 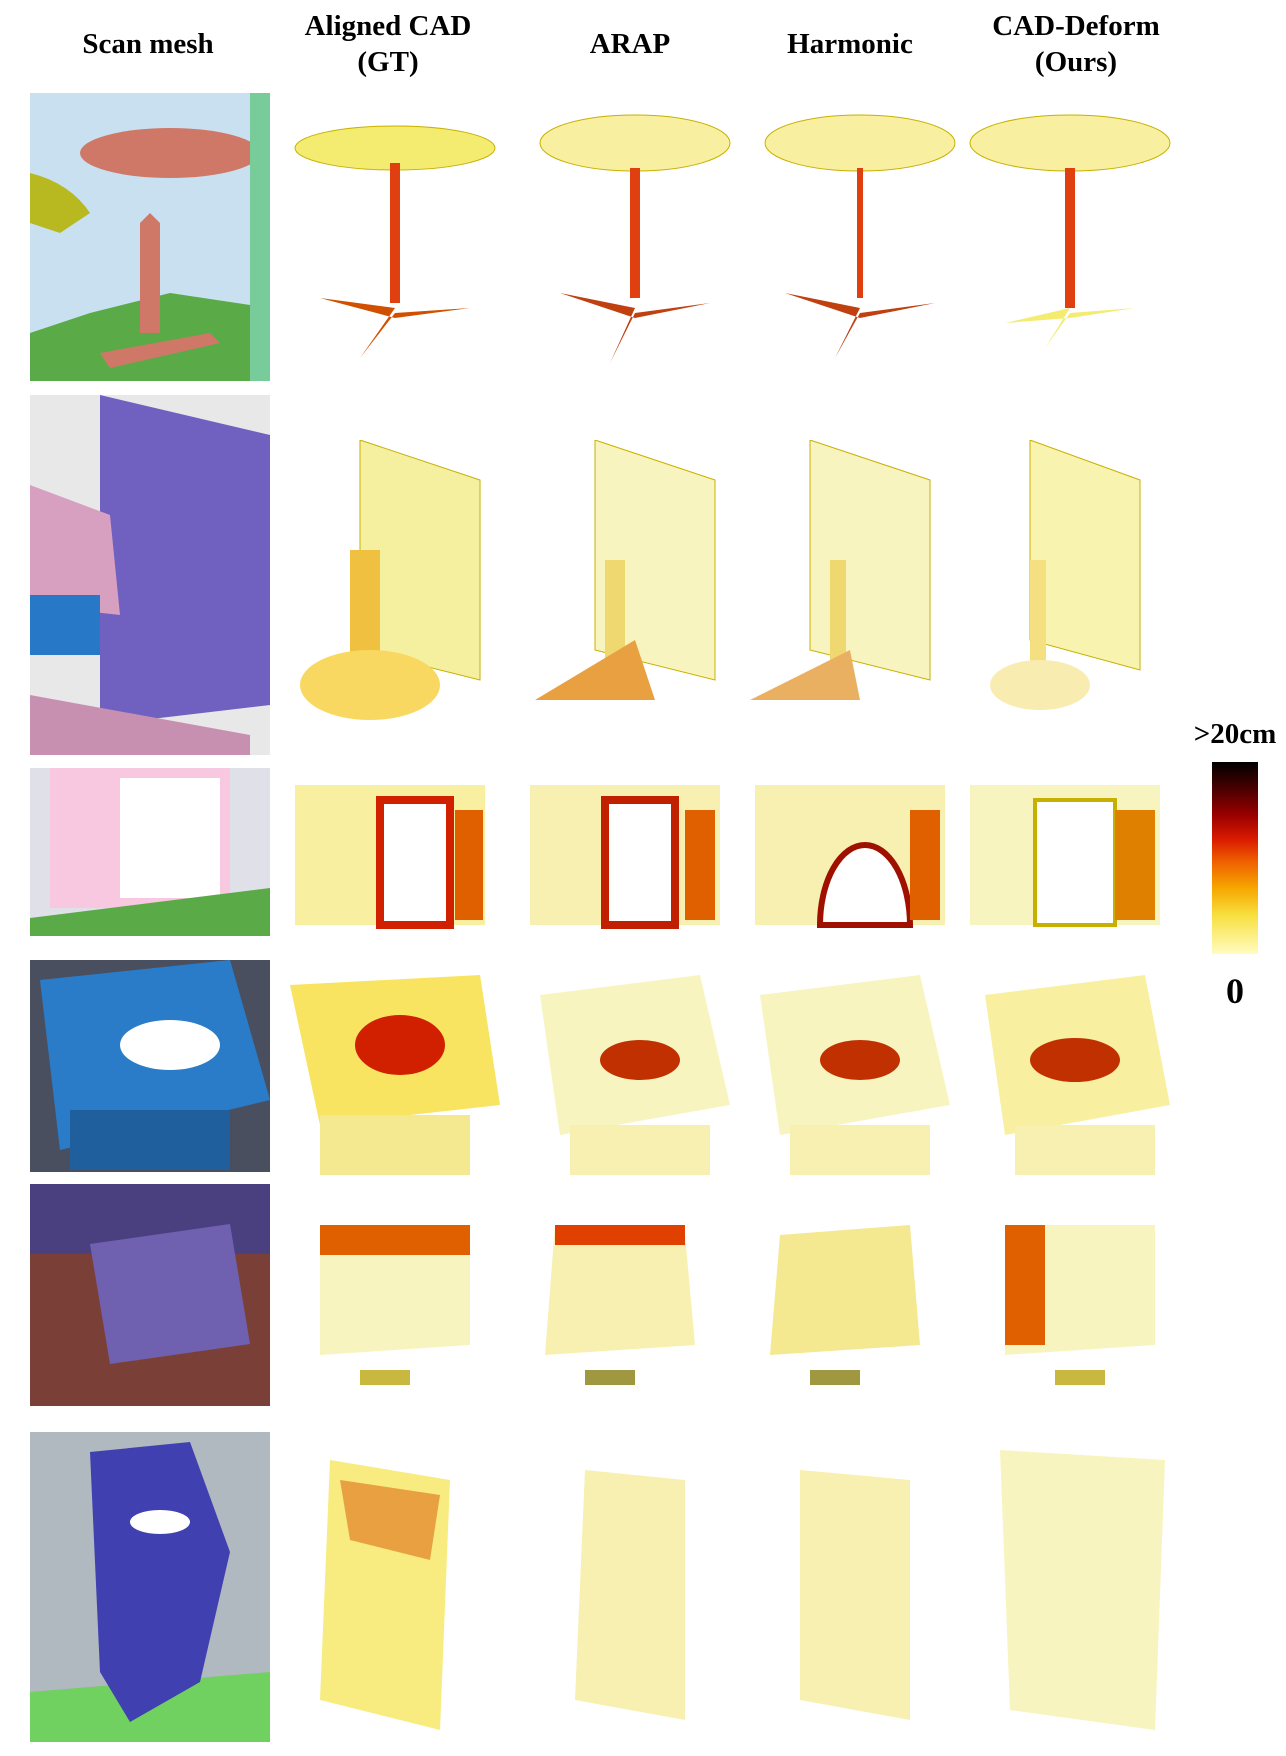 I want to click on arap-sink, so click(x=635, y=1075).